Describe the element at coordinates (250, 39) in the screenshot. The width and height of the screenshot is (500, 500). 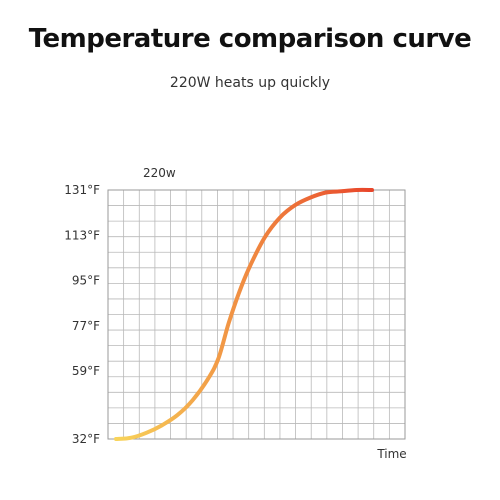
I see `chart-title: Temperature comparison curve` at that location.